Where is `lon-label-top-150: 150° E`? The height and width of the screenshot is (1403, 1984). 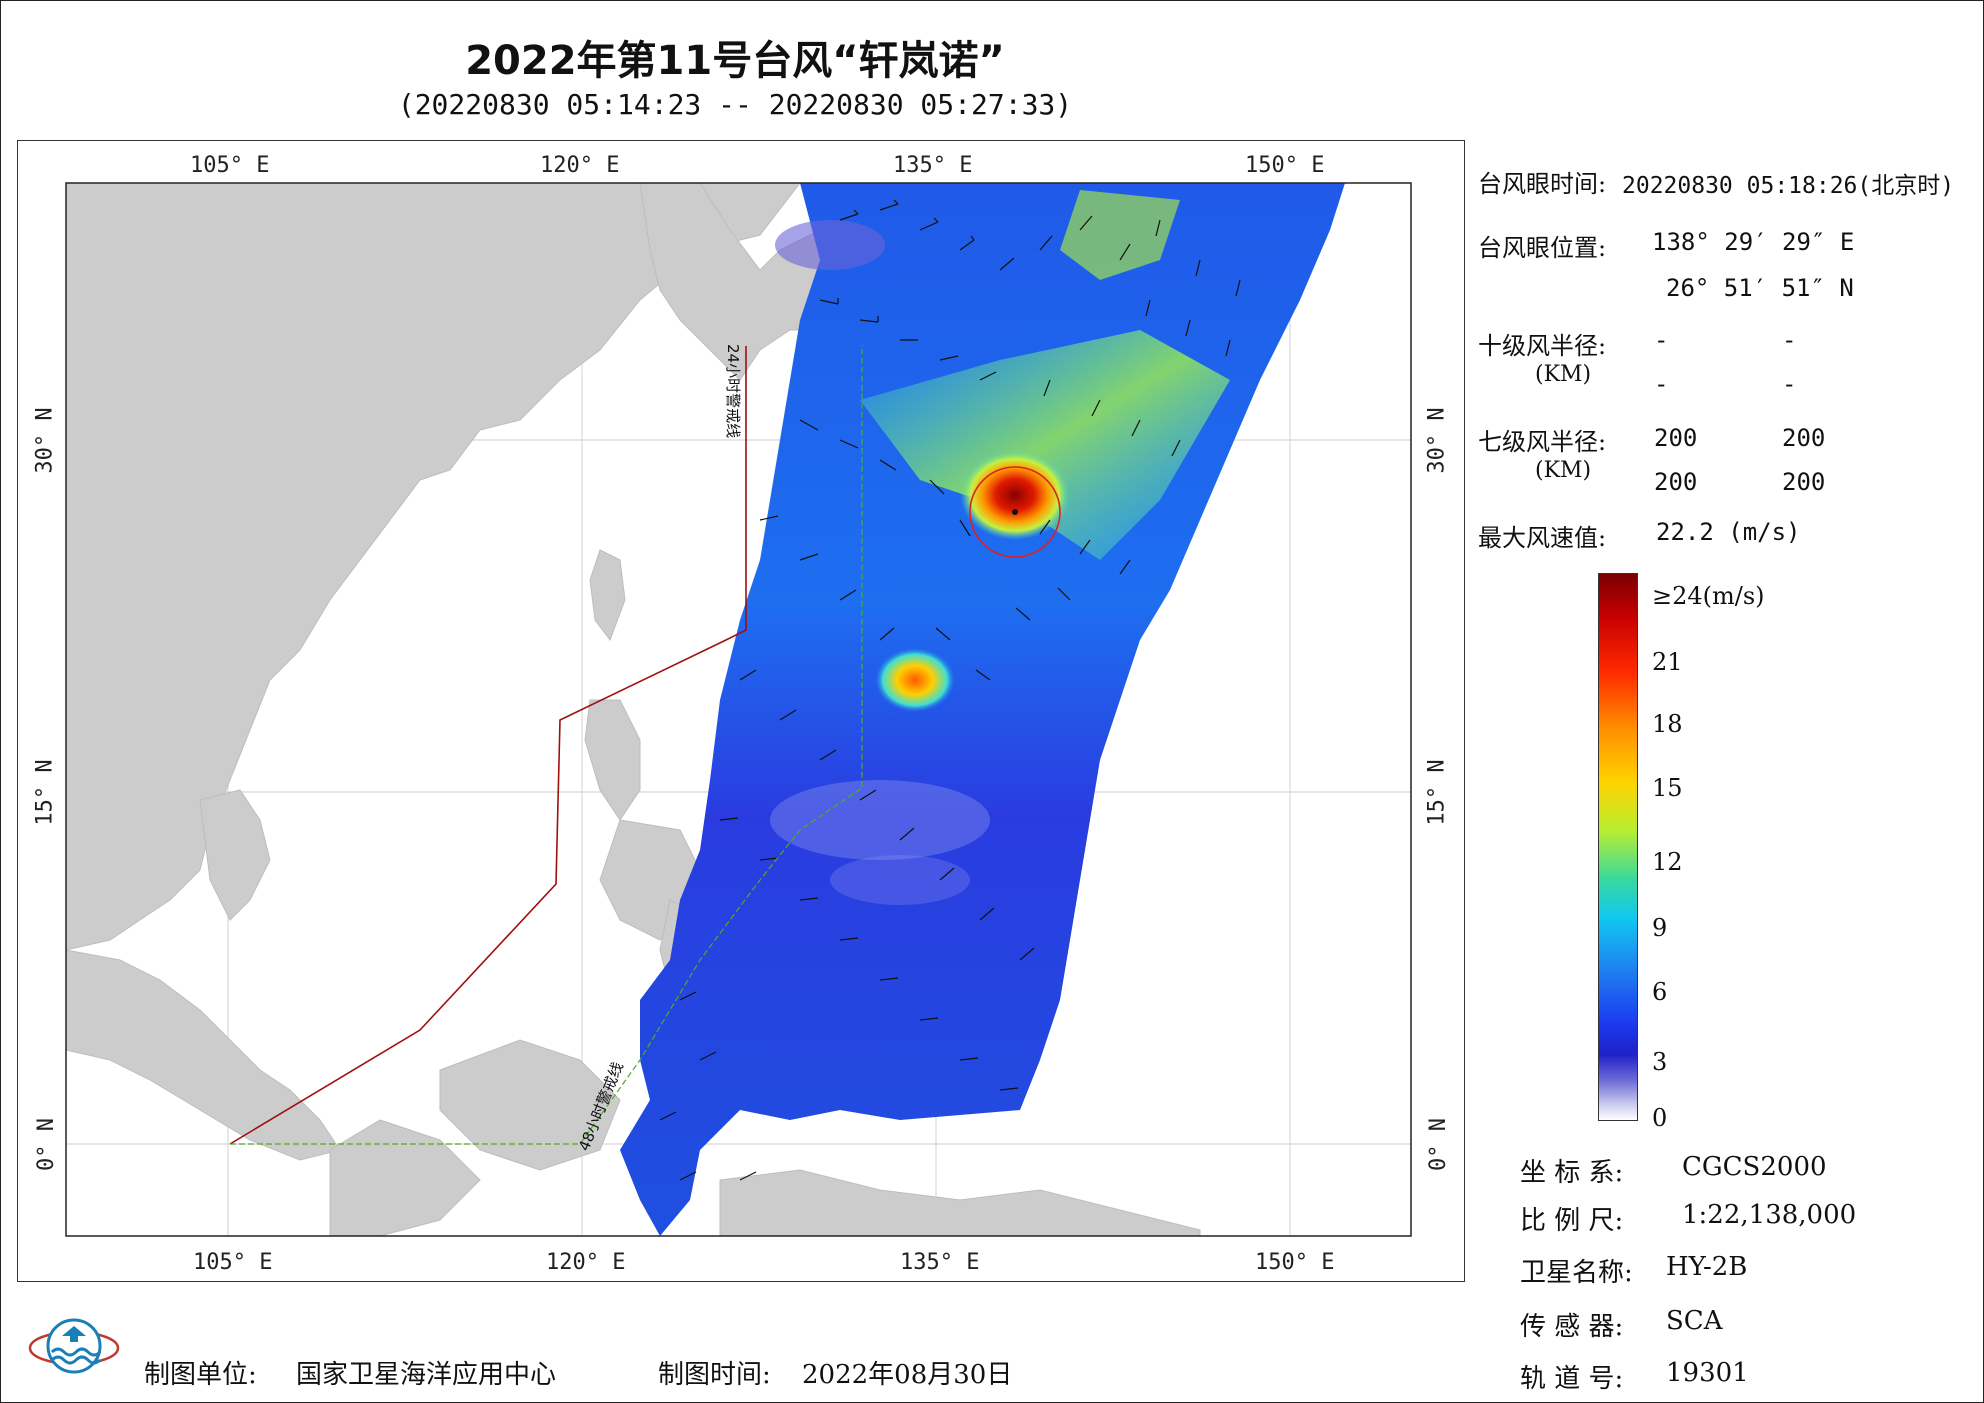
lon-label-top-150: 150° E is located at coordinates (1285, 165).